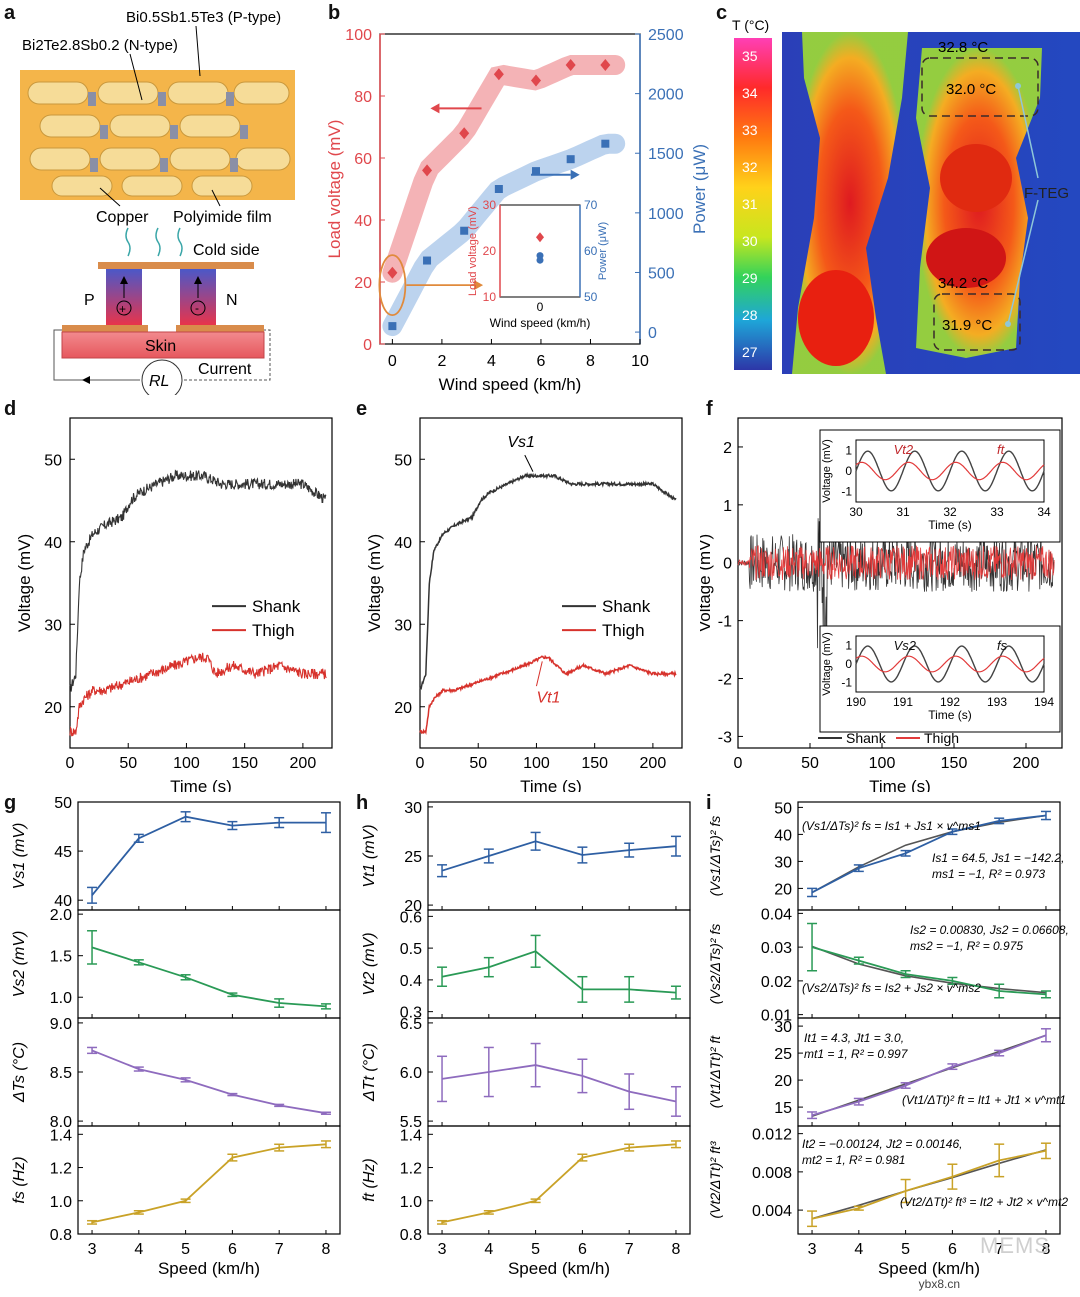 The height and width of the screenshot is (1297, 1080). I want to click on y-tick-label: -2, so click(725, 680).